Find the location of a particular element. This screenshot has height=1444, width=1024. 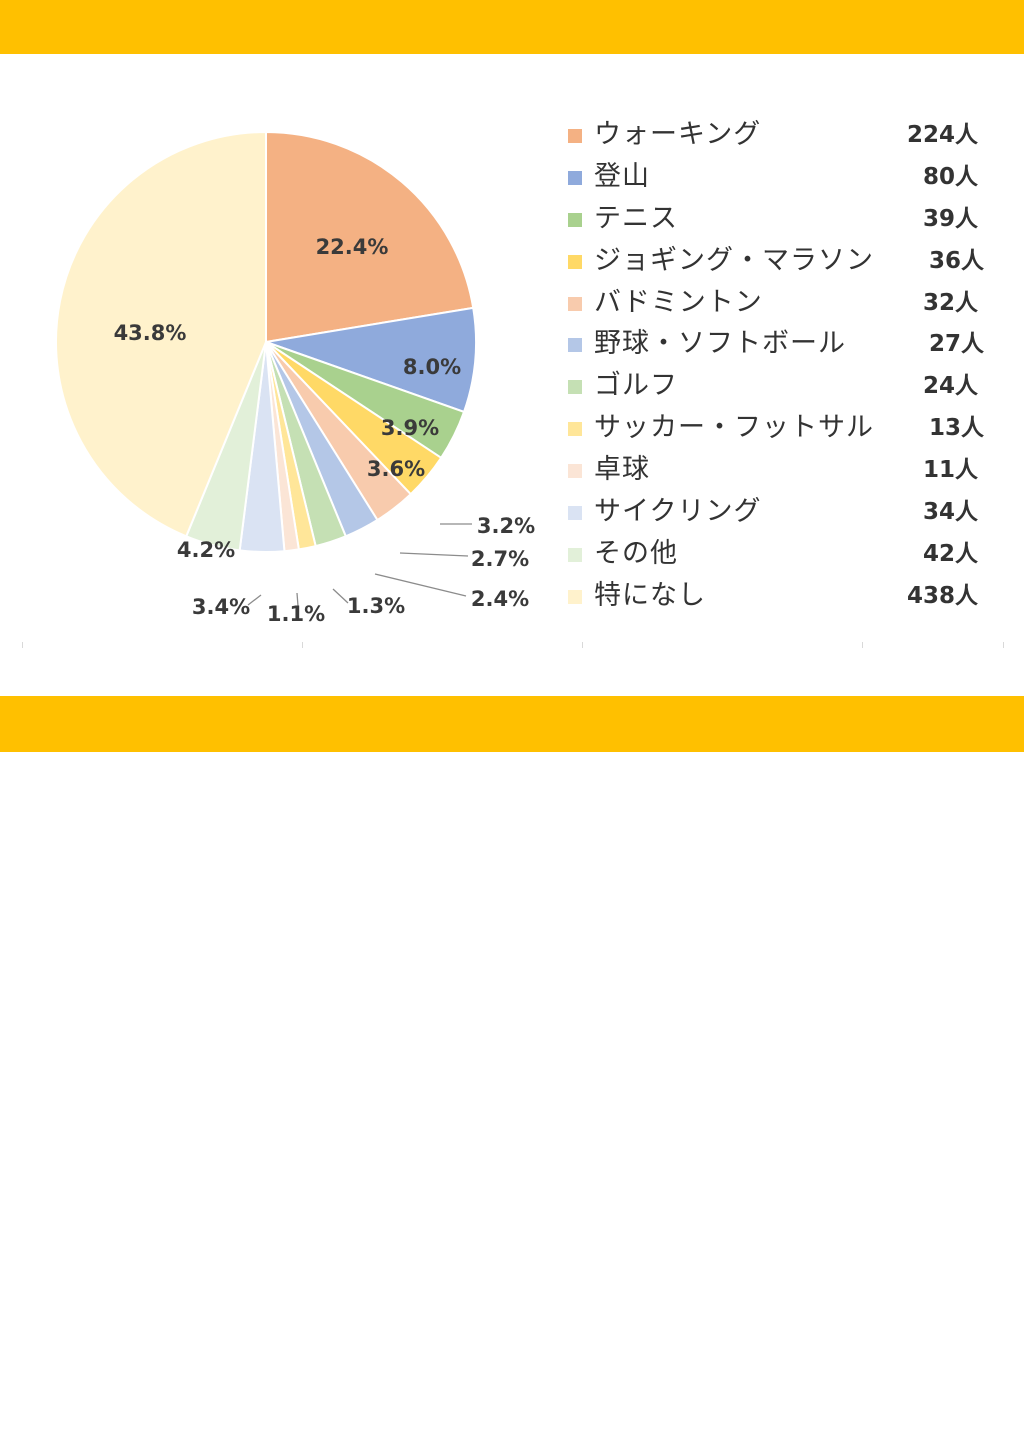

slice-data-label: 4.2% is located at coordinates (206, 550).